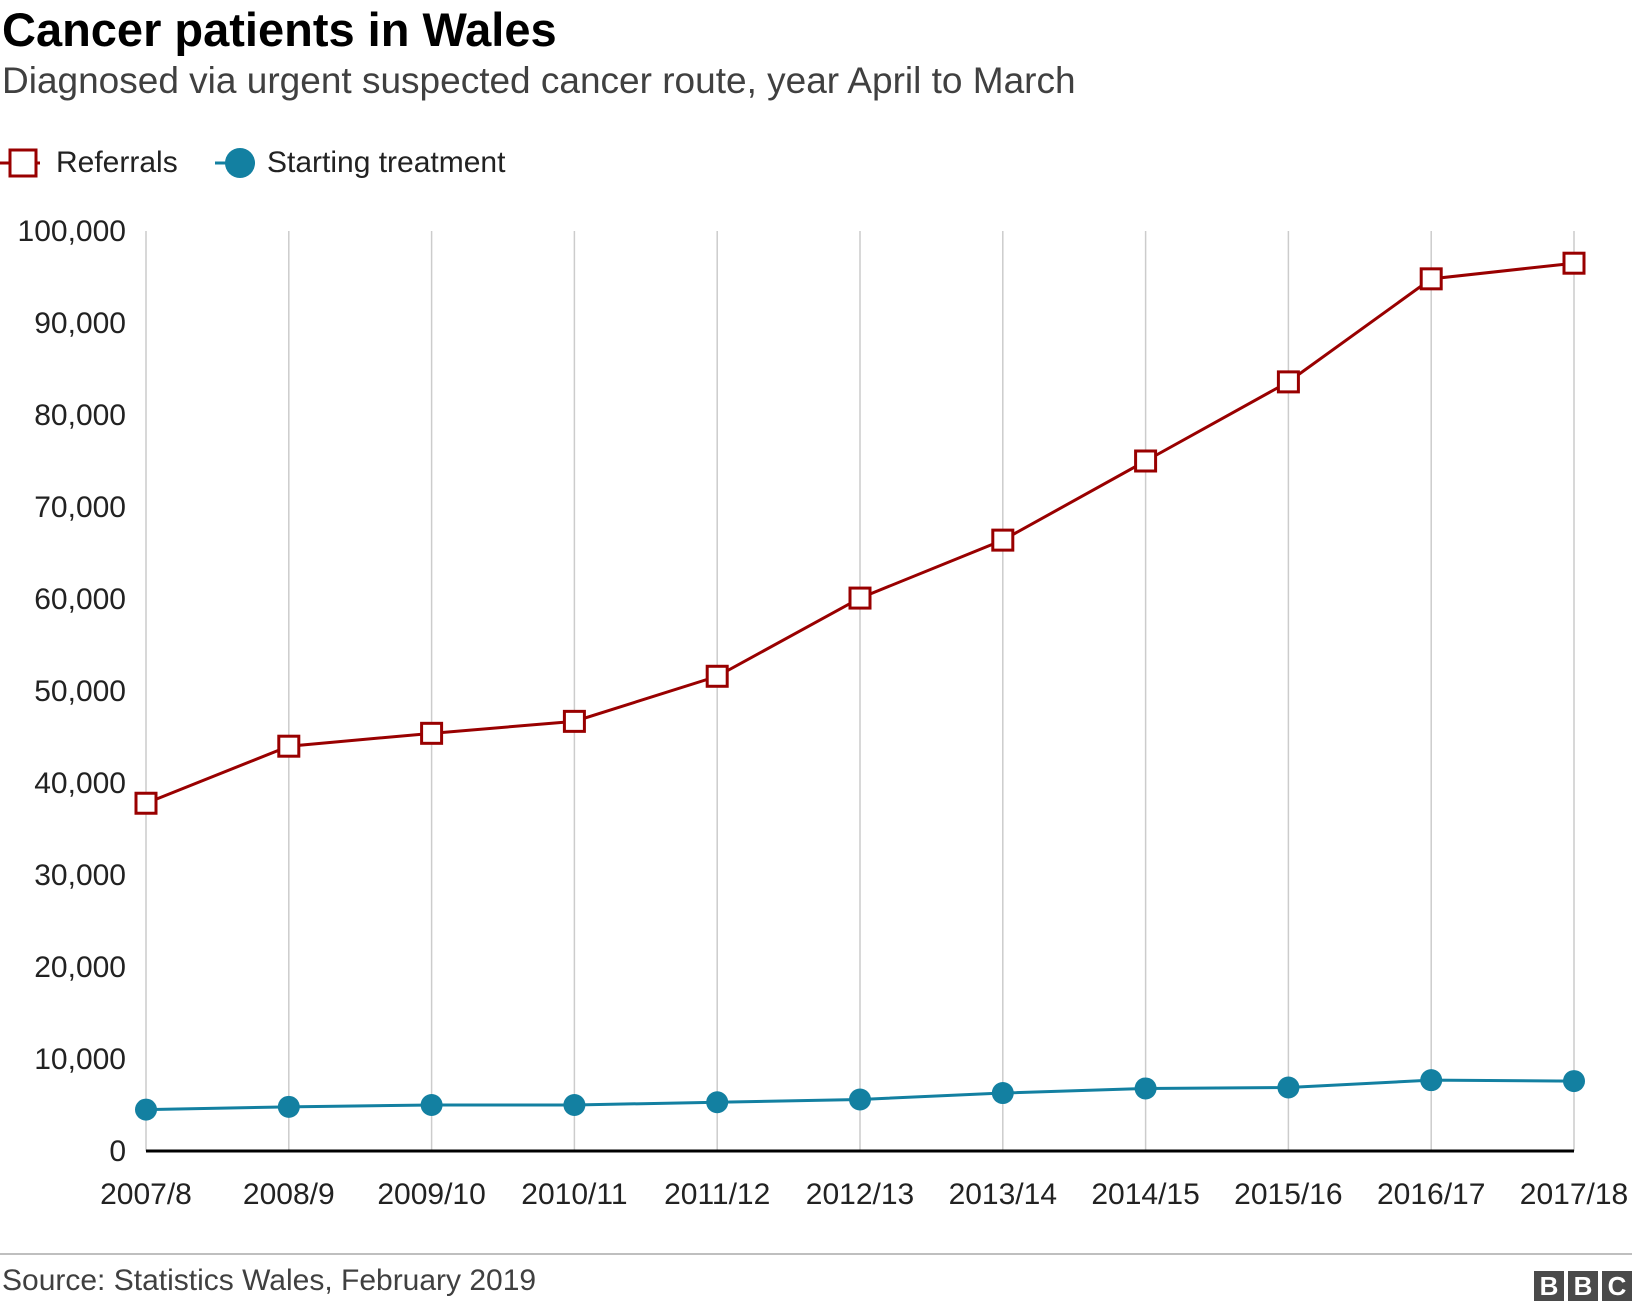  What do you see at coordinates (1617, 1286) in the screenshot?
I see `bbc-logo-block: C` at bounding box center [1617, 1286].